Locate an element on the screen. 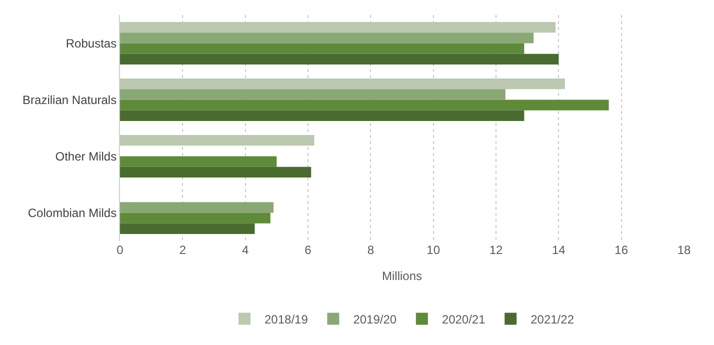  x-axis-title: Millions is located at coordinates (402, 275).